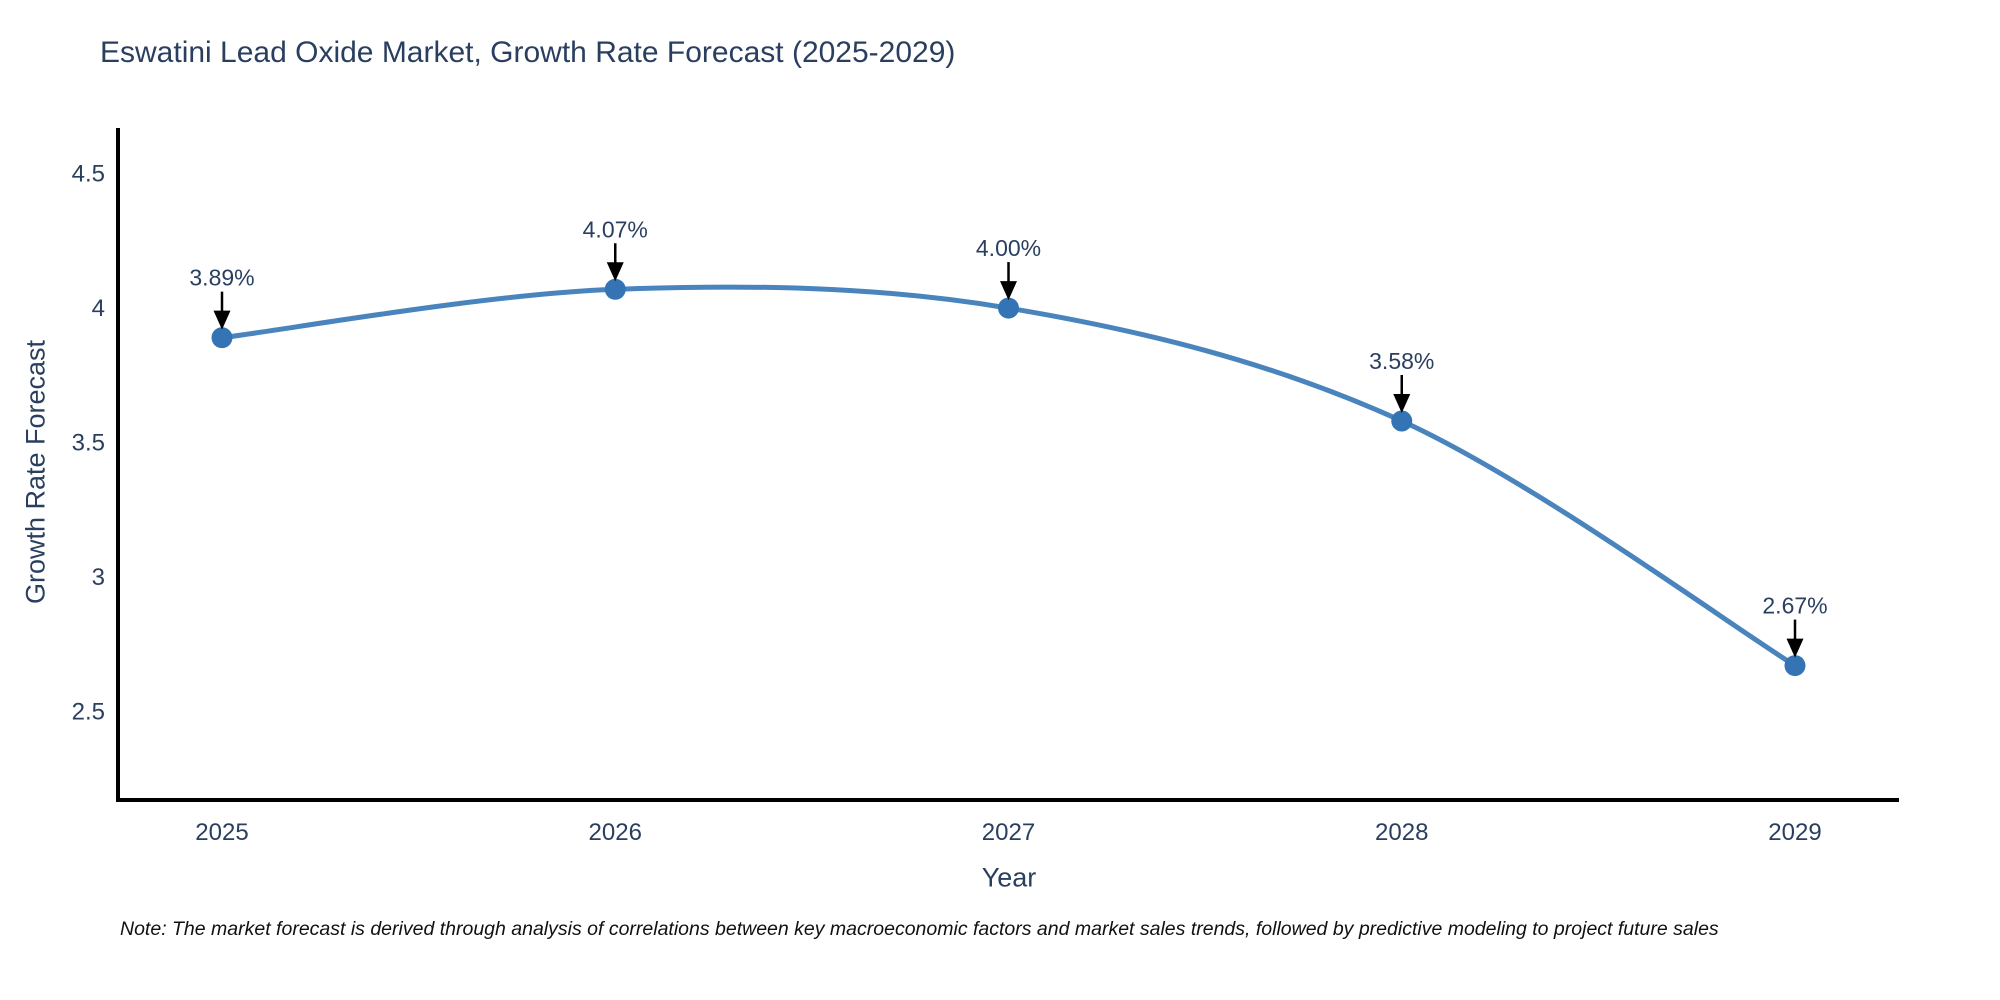 The image size is (2000, 1000). I want to click on y-tick-label: 3, so click(98, 577).